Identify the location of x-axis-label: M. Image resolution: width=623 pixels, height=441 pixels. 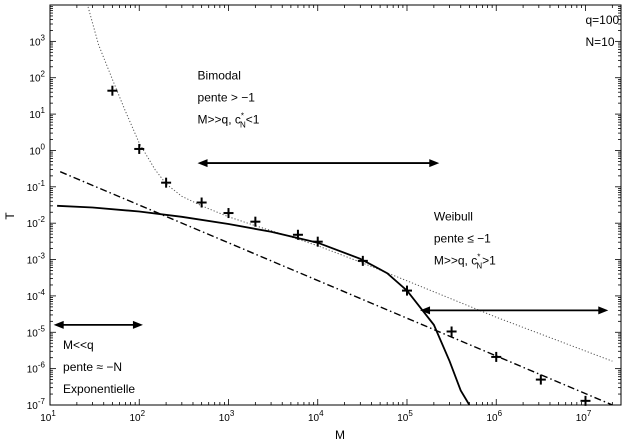
(340, 434).